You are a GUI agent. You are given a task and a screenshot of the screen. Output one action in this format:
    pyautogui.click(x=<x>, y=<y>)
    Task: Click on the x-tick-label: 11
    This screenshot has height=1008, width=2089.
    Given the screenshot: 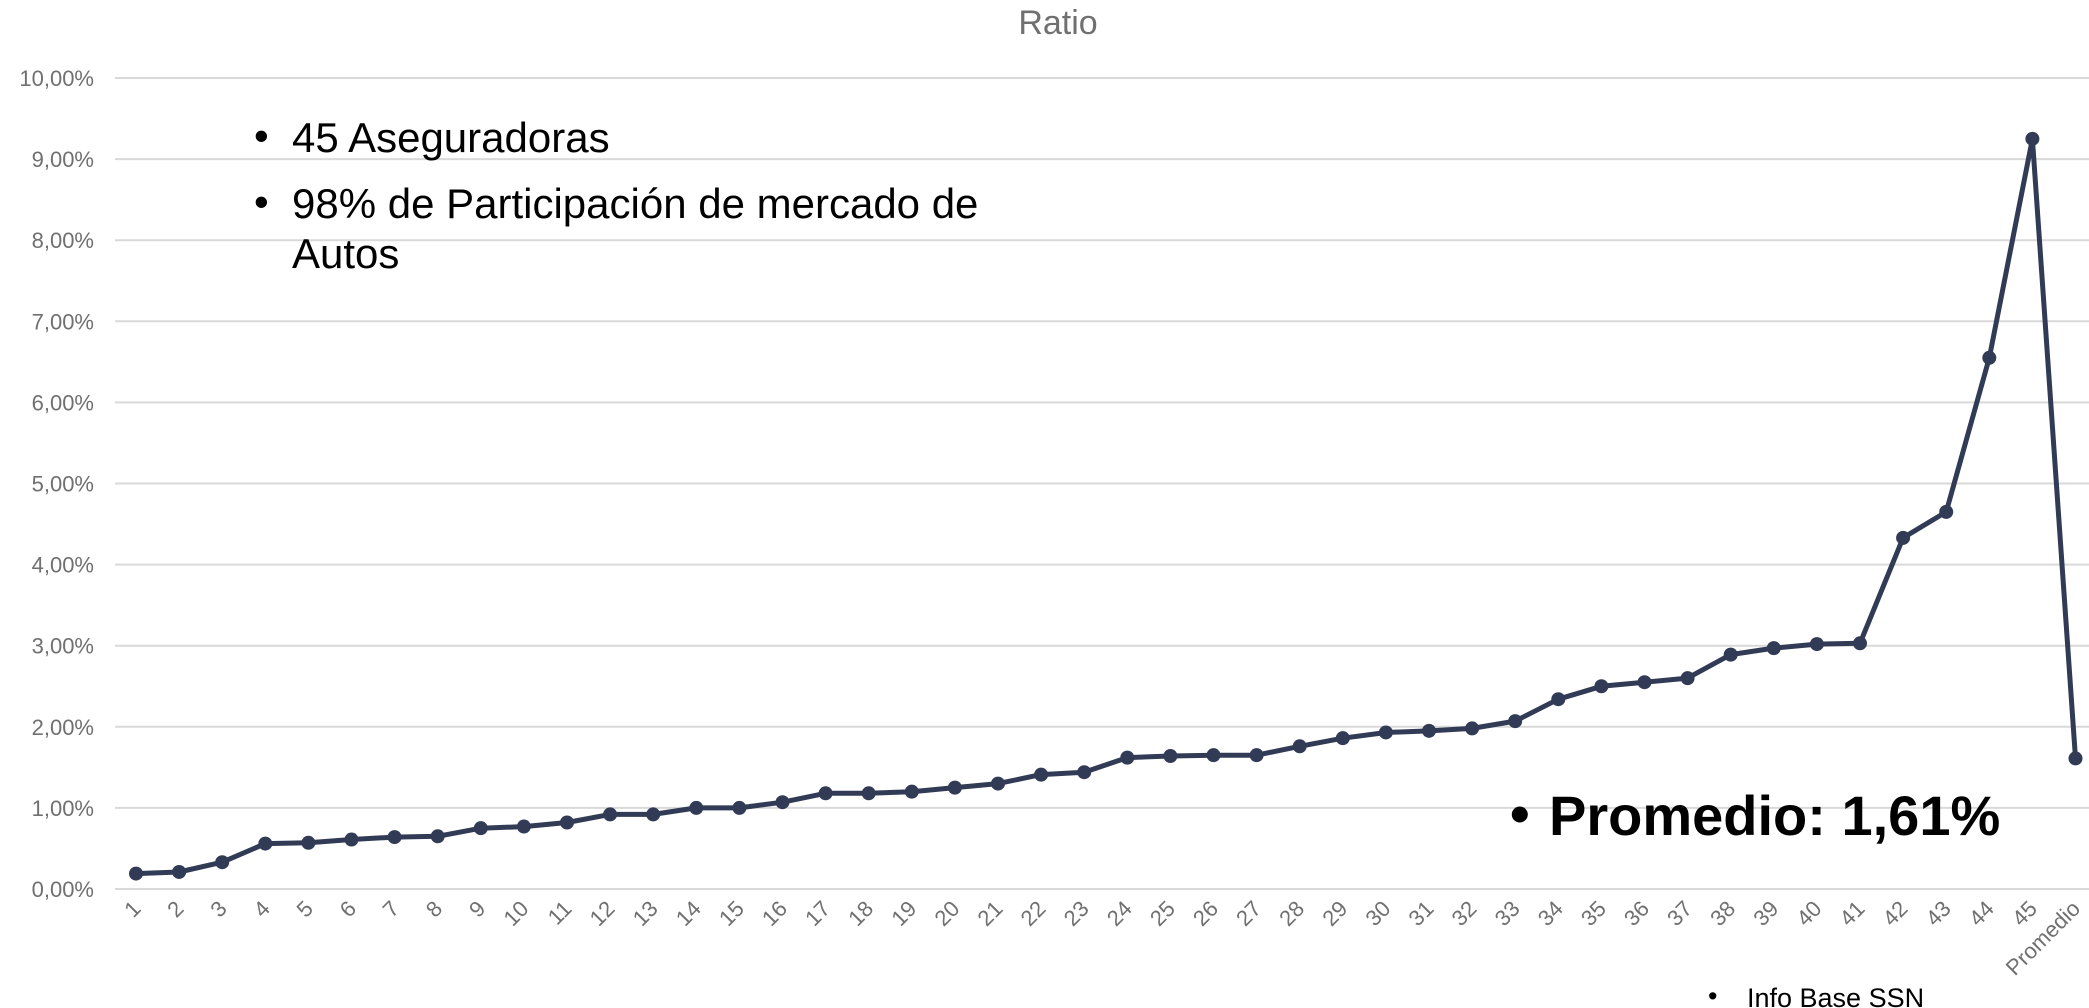 What is the action you would take?
    pyautogui.click(x=560, y=913)
    